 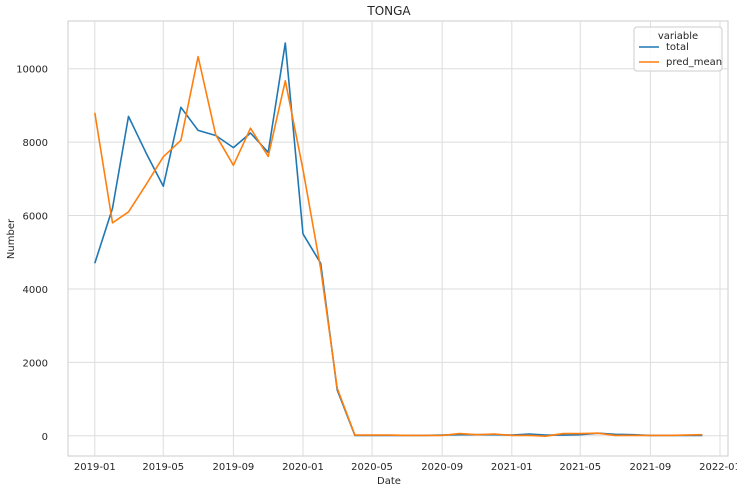 I want to click on x-tick-label: 2020-05, so click(x=372, y=467).